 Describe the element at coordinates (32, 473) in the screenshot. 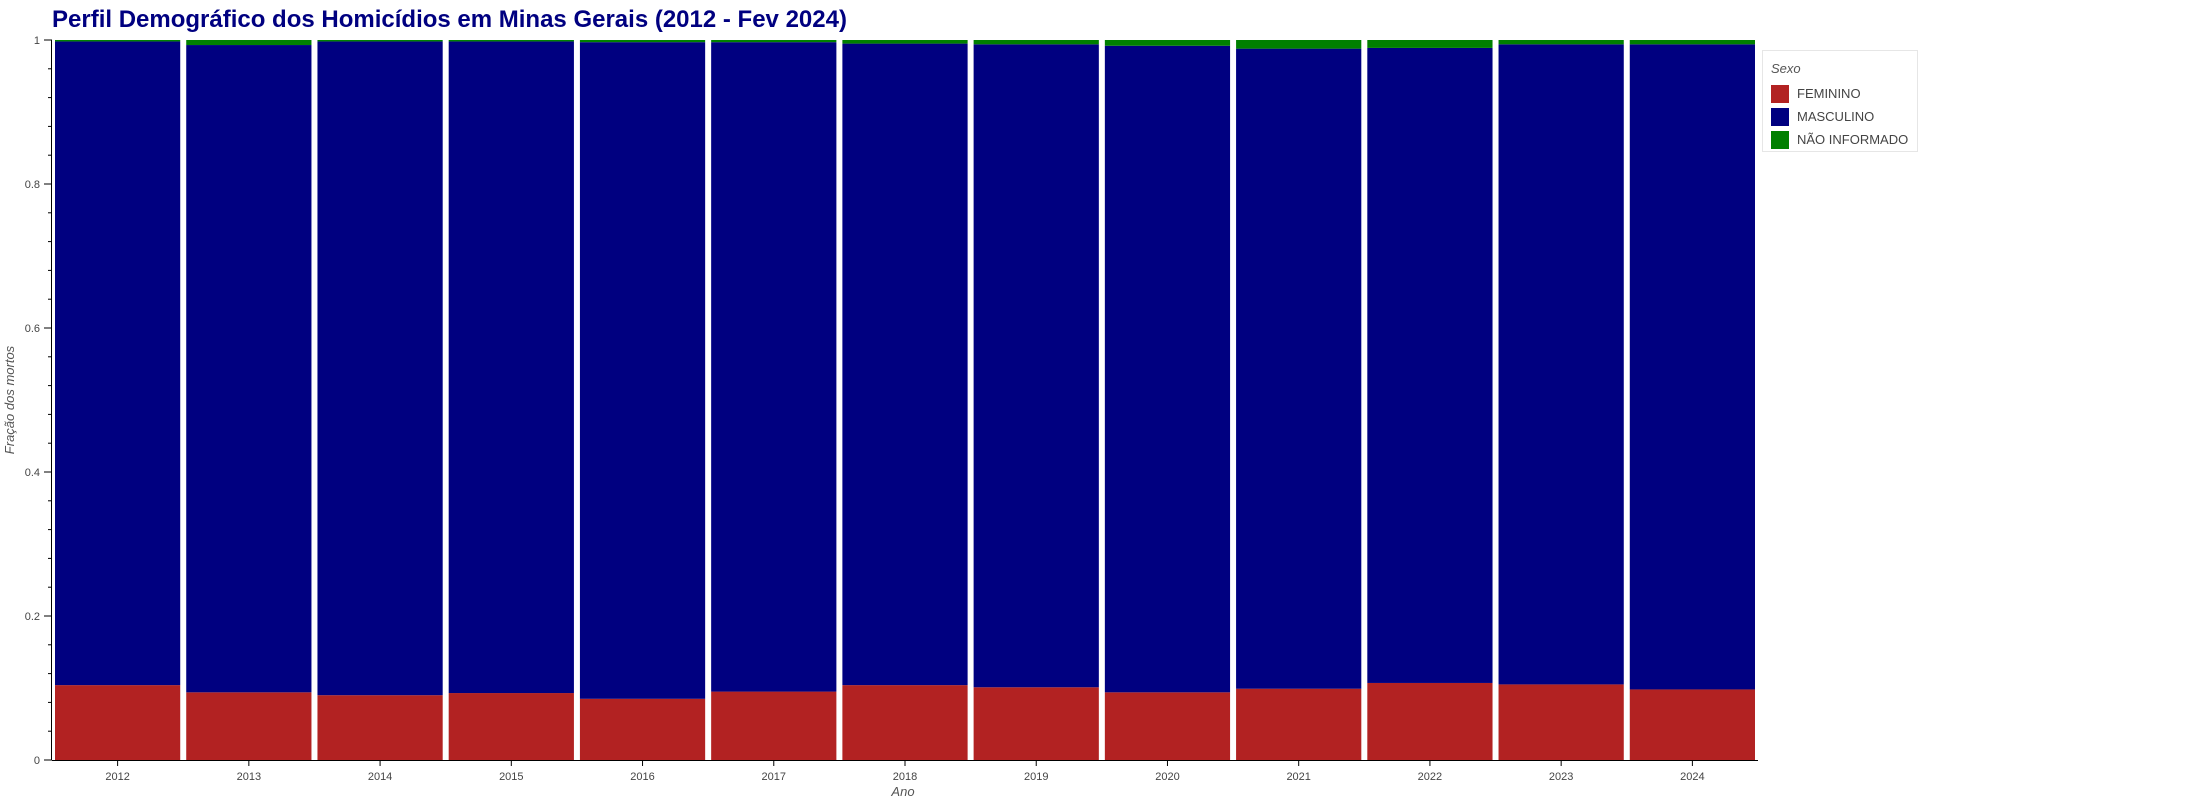

I see `y-tick-label: 0.4` at that location.